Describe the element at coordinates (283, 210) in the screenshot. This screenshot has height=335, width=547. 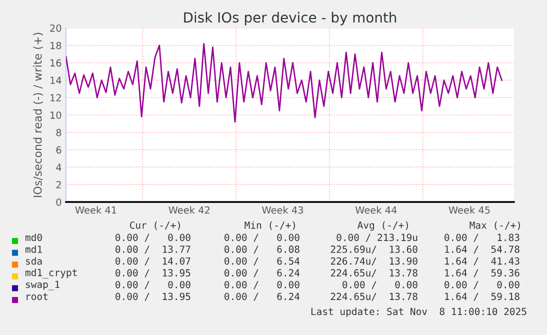
I see `x-tick-label: Week 43` at that location.